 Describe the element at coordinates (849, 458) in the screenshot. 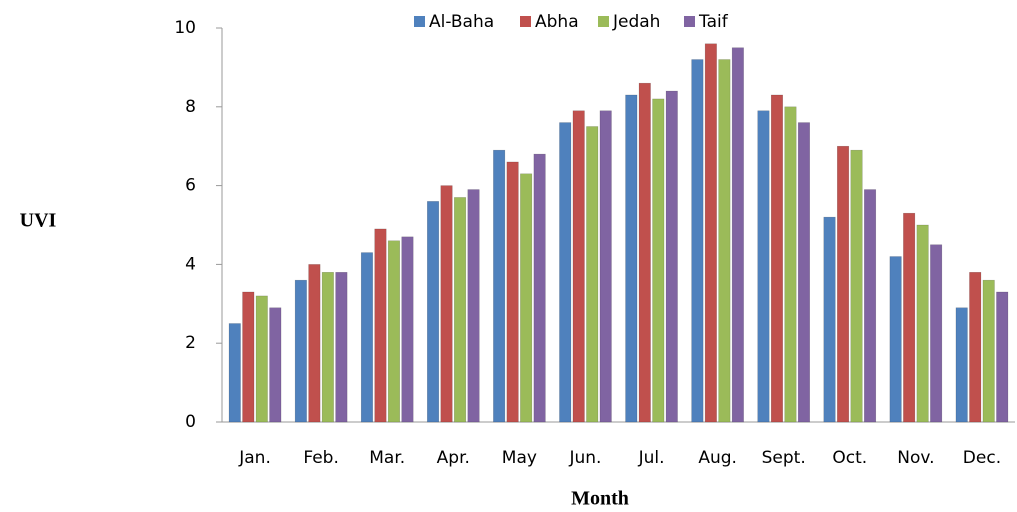

I see `x-tick-label: Oct.` at that location.